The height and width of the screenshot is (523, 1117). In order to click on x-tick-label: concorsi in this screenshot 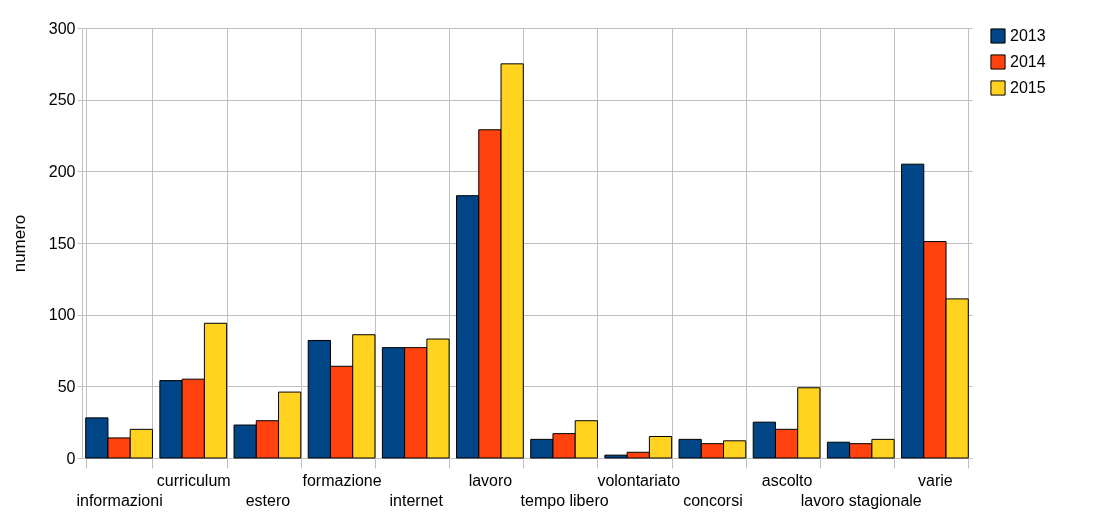, I will do `click(713, 500)`.